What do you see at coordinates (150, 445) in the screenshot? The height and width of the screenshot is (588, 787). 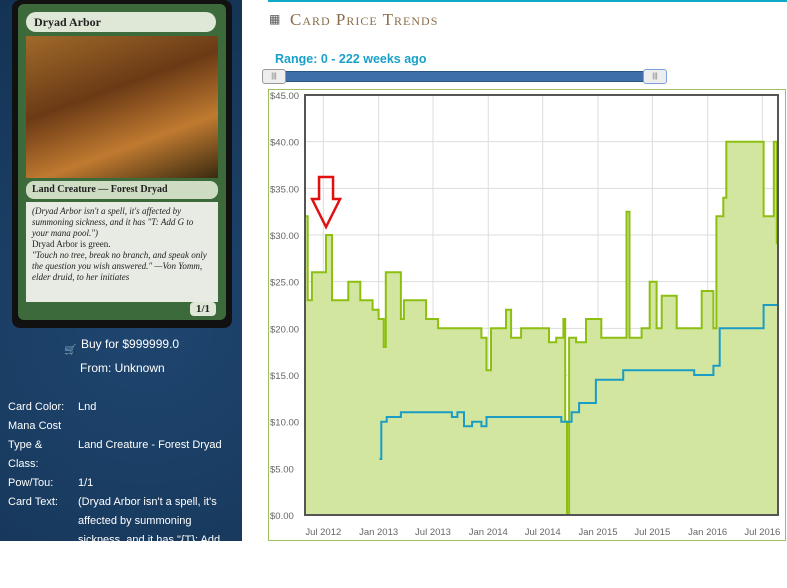 I see `info-value: Land Creature - Forest Dryad` at bounding box center [150, 445].